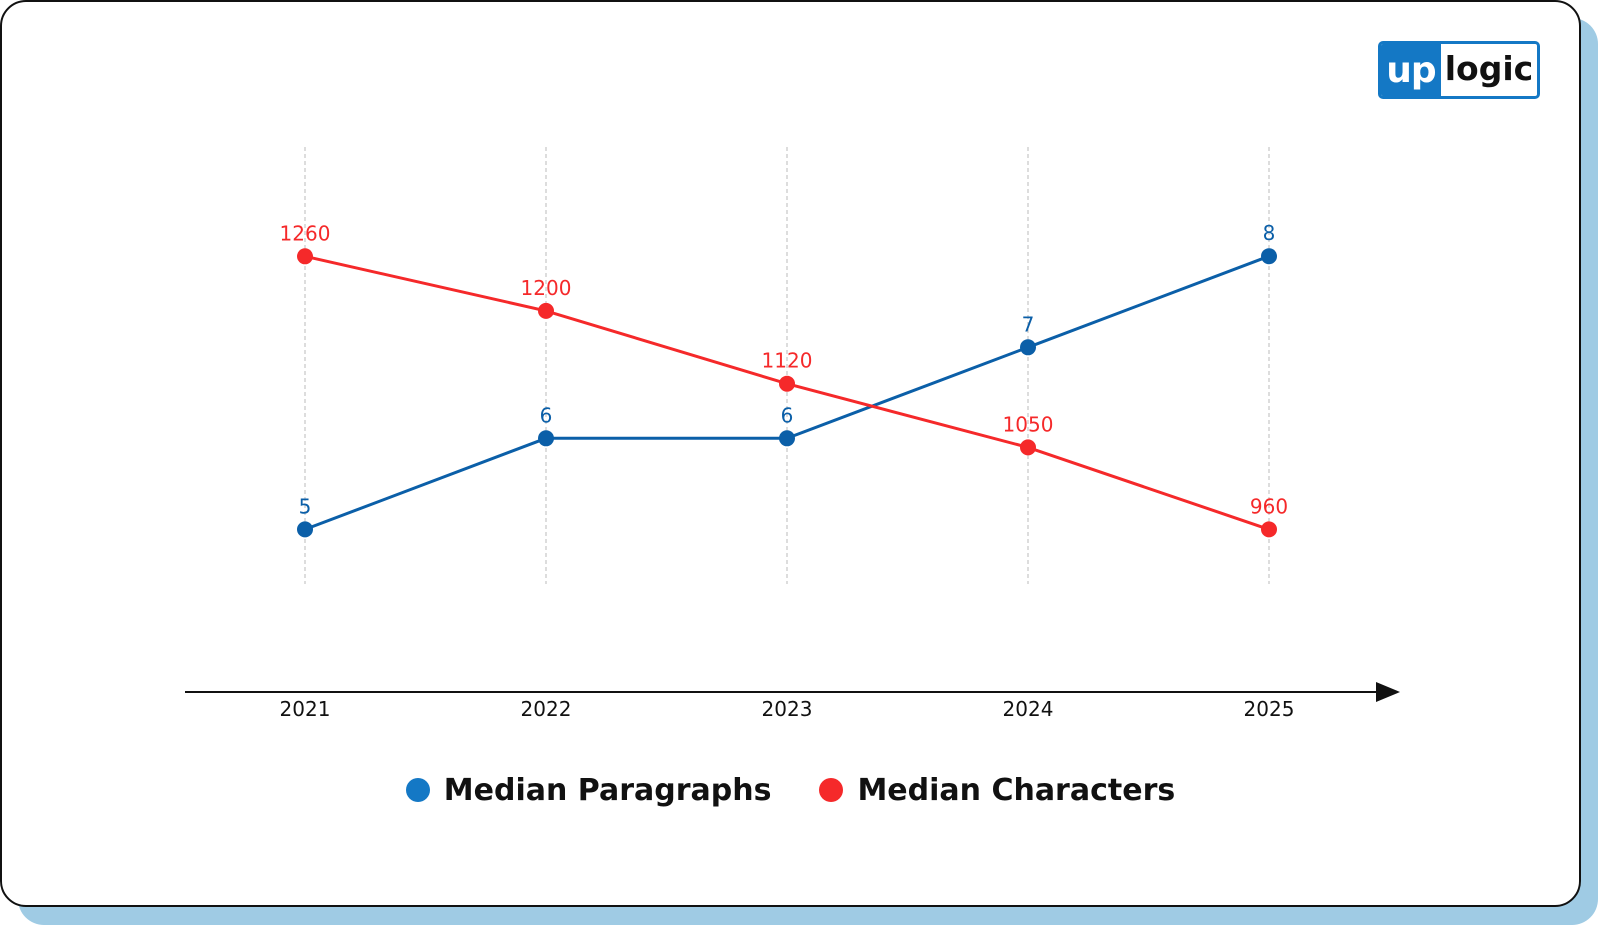 The height and width of the screenshot is (927, 1600). I want to click on legend-item-paragraphs: Median Paragraphs, so click(588, 790).